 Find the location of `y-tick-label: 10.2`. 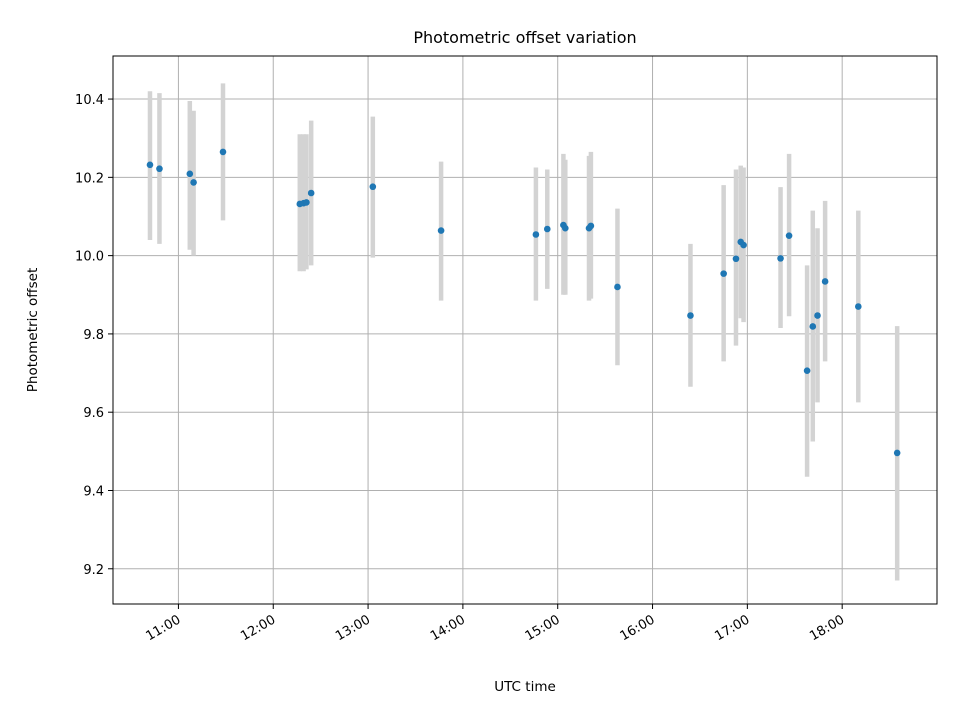

y-tick-label: 10.2 is located at coordinates (89, 178).